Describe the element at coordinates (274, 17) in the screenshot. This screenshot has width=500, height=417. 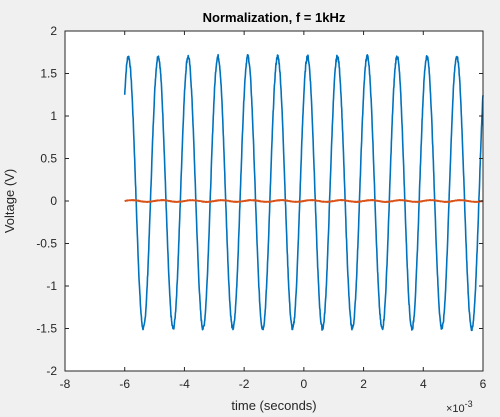
I see `chart-title: Normalization, f = 1kHz` at that location.